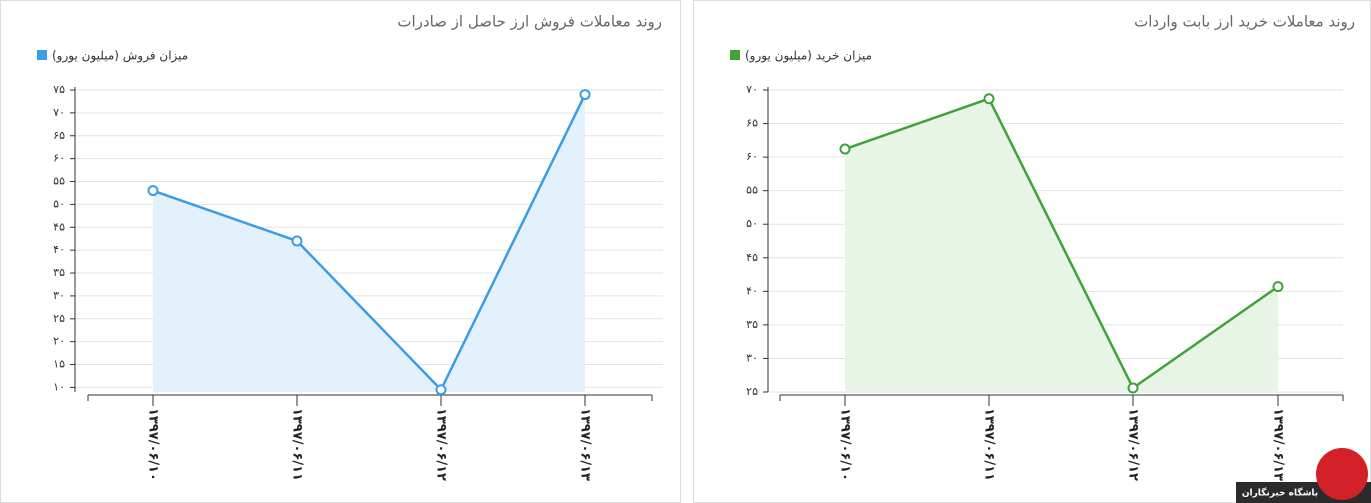 The width and height of the screenshot is (1371, 503). Describe the element at coordinates (1280, 493) in the screenshot. I see `logo-text: باشگاه خبرنگاران` at that location.